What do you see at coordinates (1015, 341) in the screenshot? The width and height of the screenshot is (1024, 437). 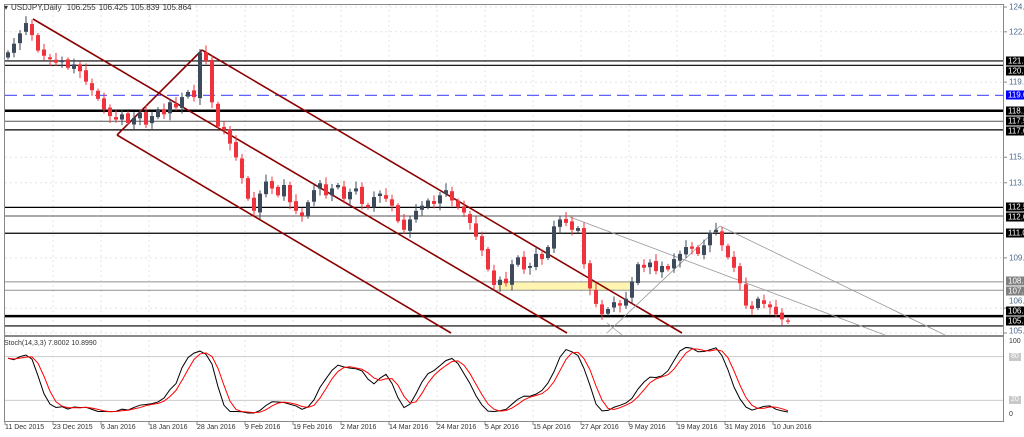 I see `stoch-axis-label: 100` at bounding box center [1015, 341].